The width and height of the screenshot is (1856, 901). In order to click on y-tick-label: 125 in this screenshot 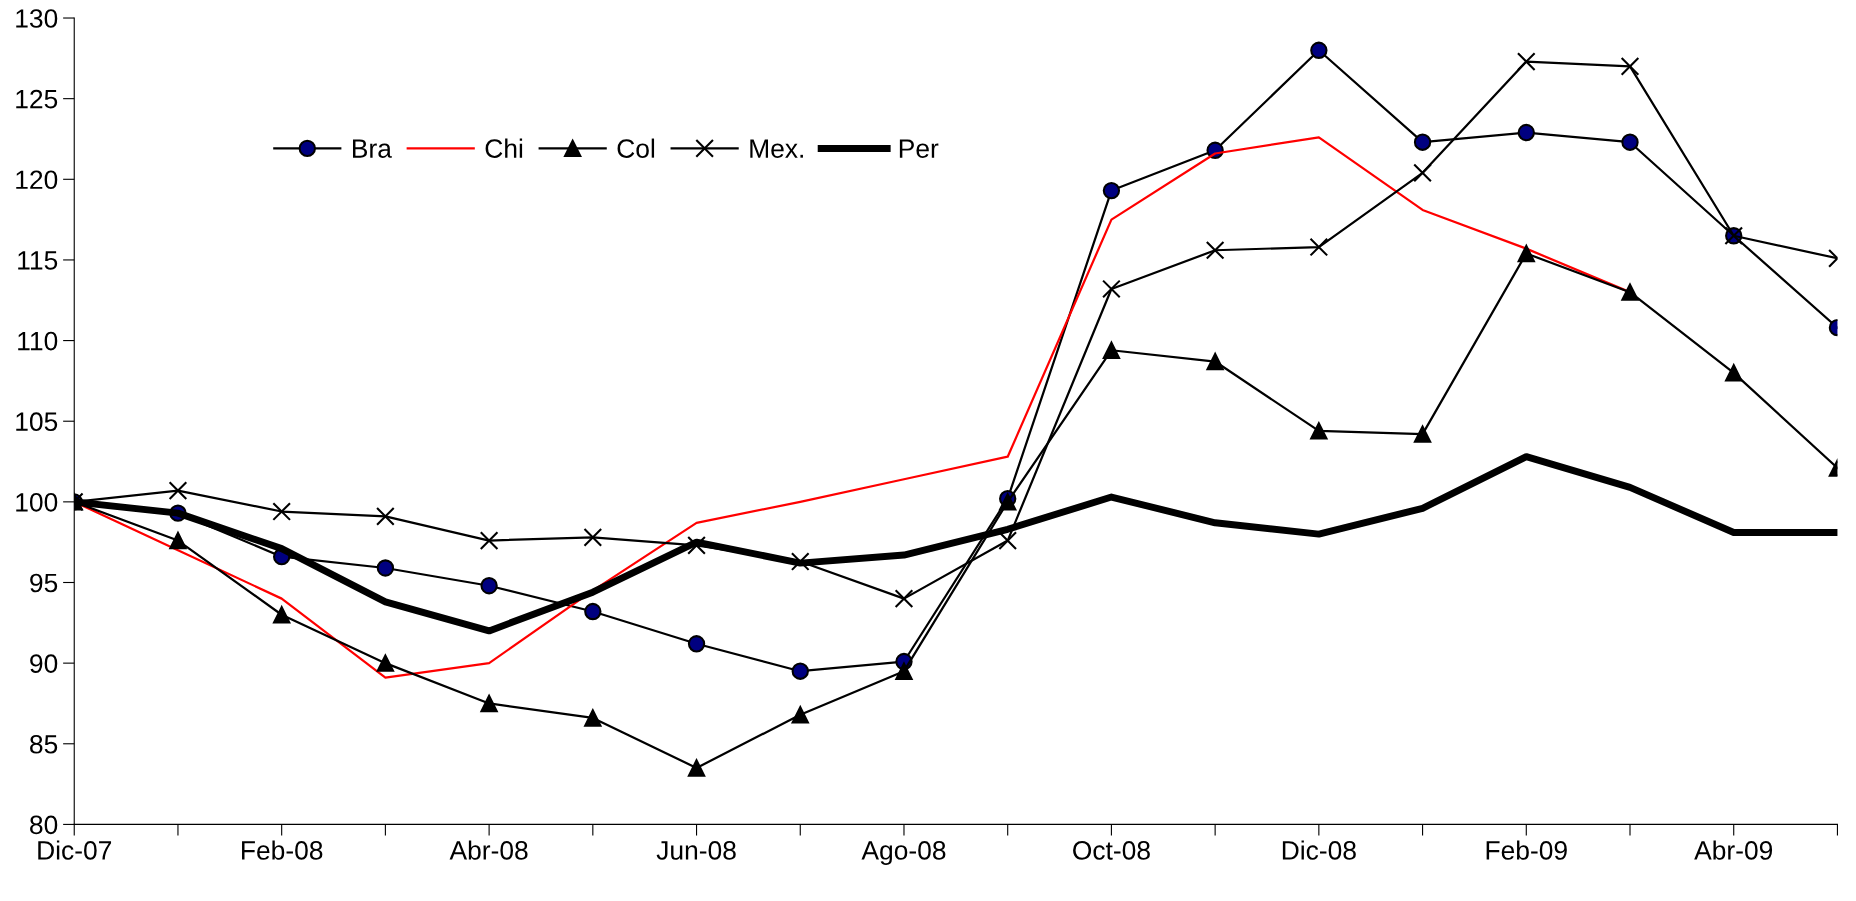, I will do `click(37, 99)`.